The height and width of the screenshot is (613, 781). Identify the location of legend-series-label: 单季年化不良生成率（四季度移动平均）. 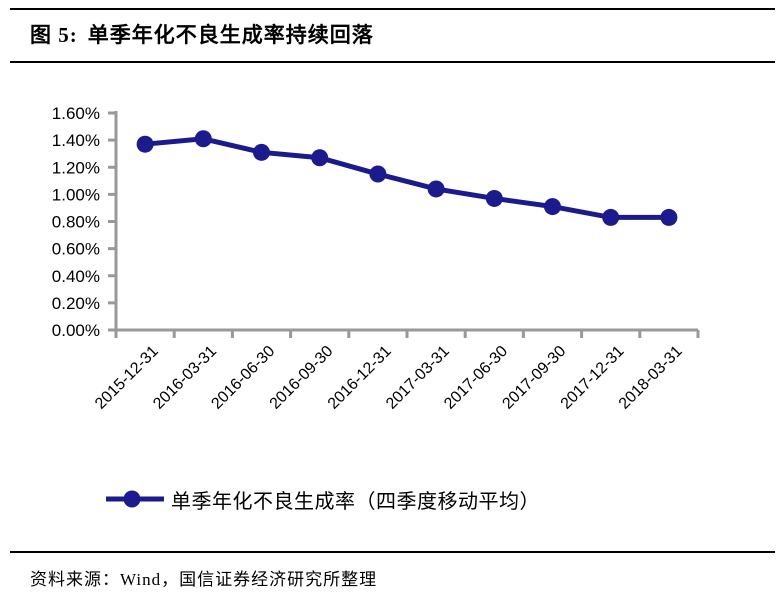
(355, 501).